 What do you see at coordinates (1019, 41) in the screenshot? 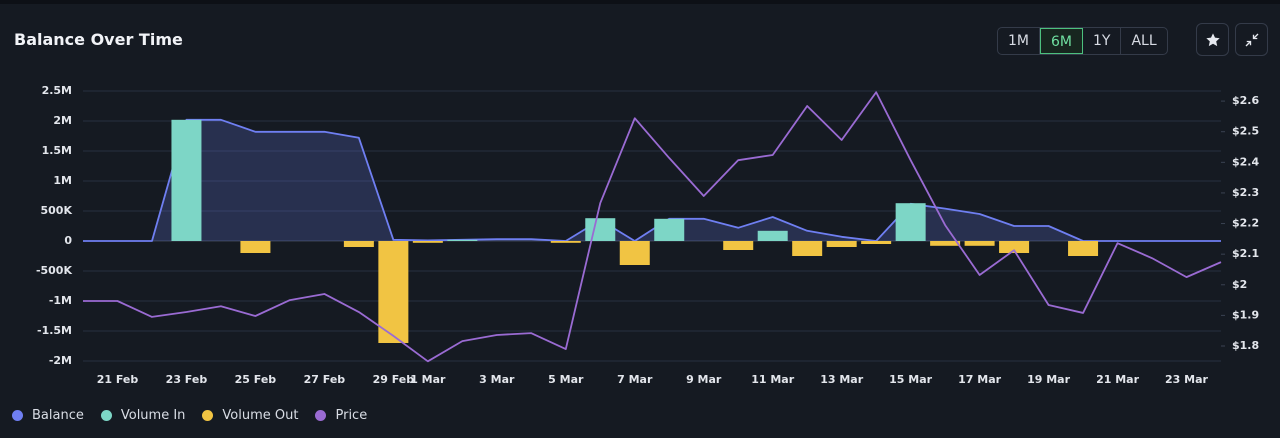
I see `range-button: 1M` at bounding box center [1019, 41].